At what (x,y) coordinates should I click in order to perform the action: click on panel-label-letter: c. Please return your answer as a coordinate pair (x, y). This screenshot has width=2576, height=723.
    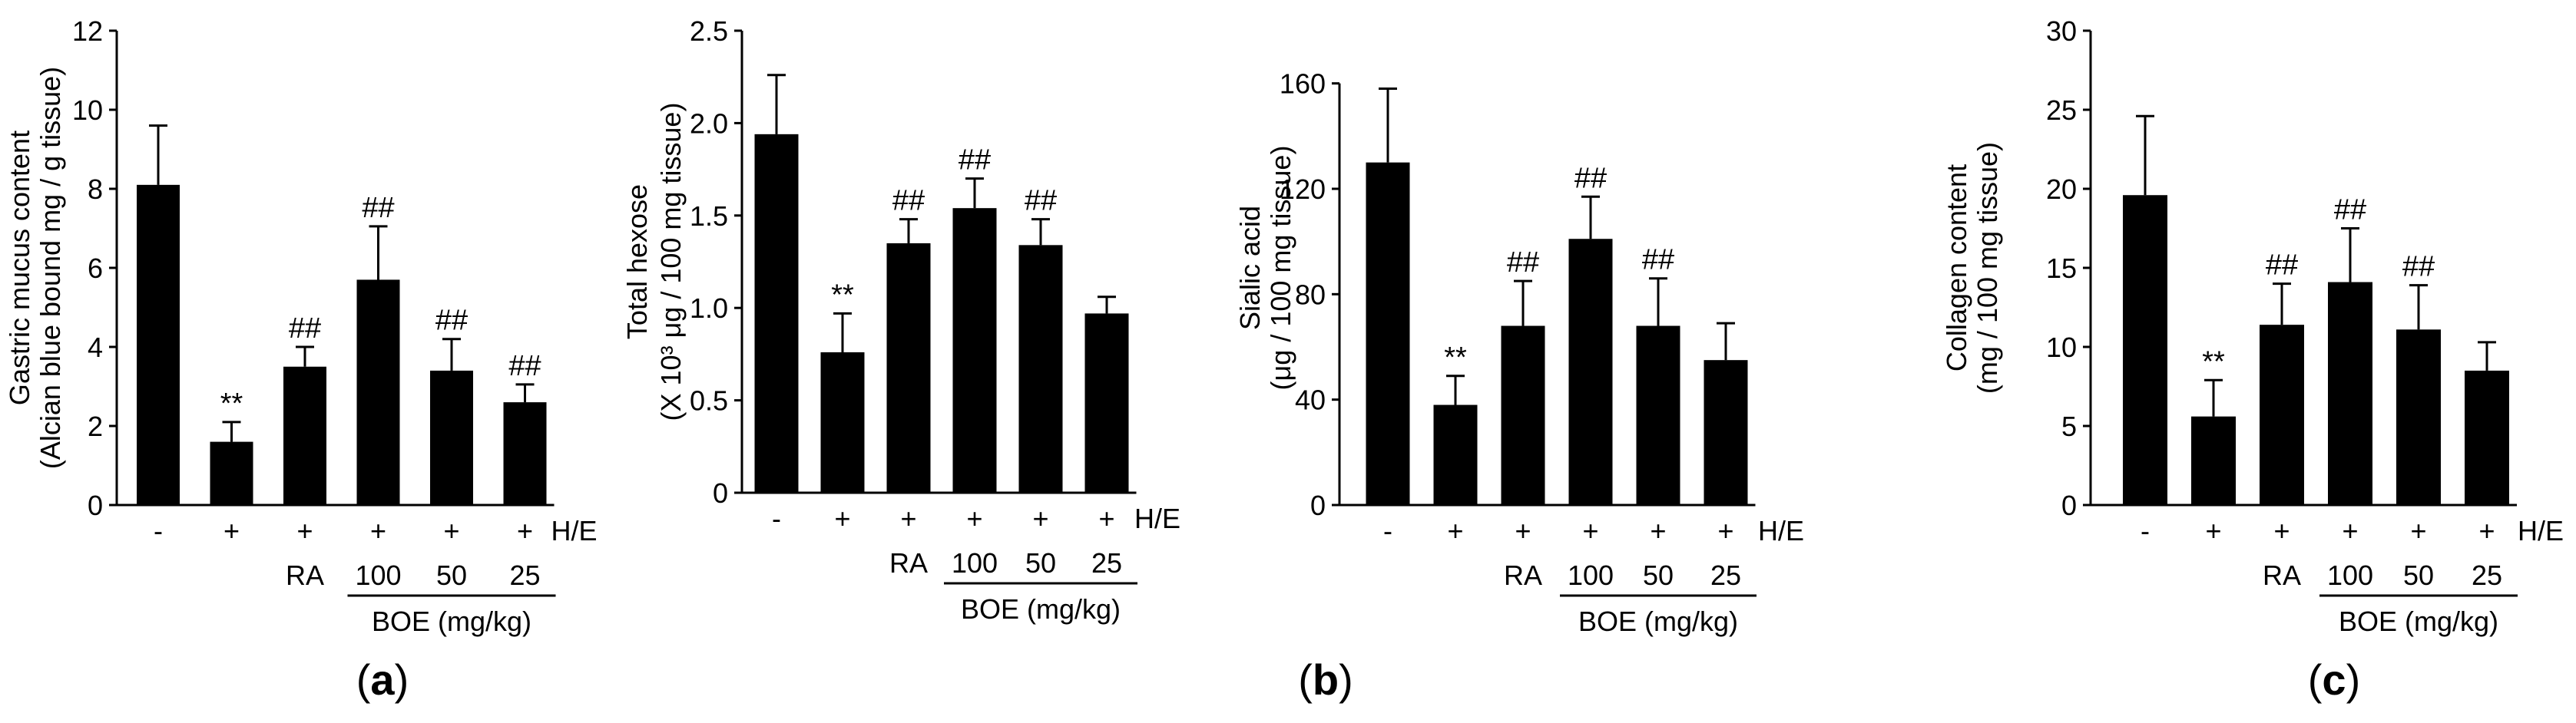
    Looking at the image, I should click on (2334, 680).